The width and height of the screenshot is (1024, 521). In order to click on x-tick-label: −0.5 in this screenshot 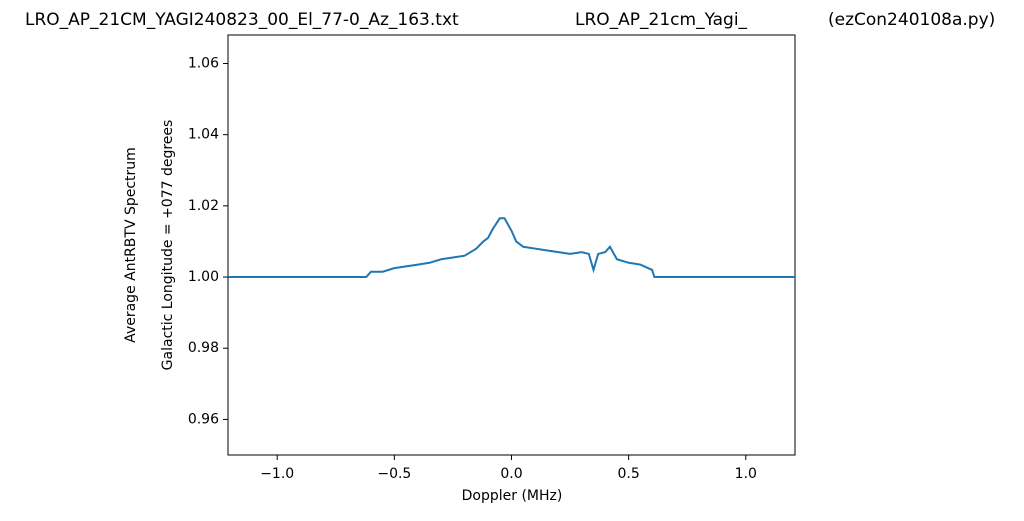, I will do `click(394, 474)`.